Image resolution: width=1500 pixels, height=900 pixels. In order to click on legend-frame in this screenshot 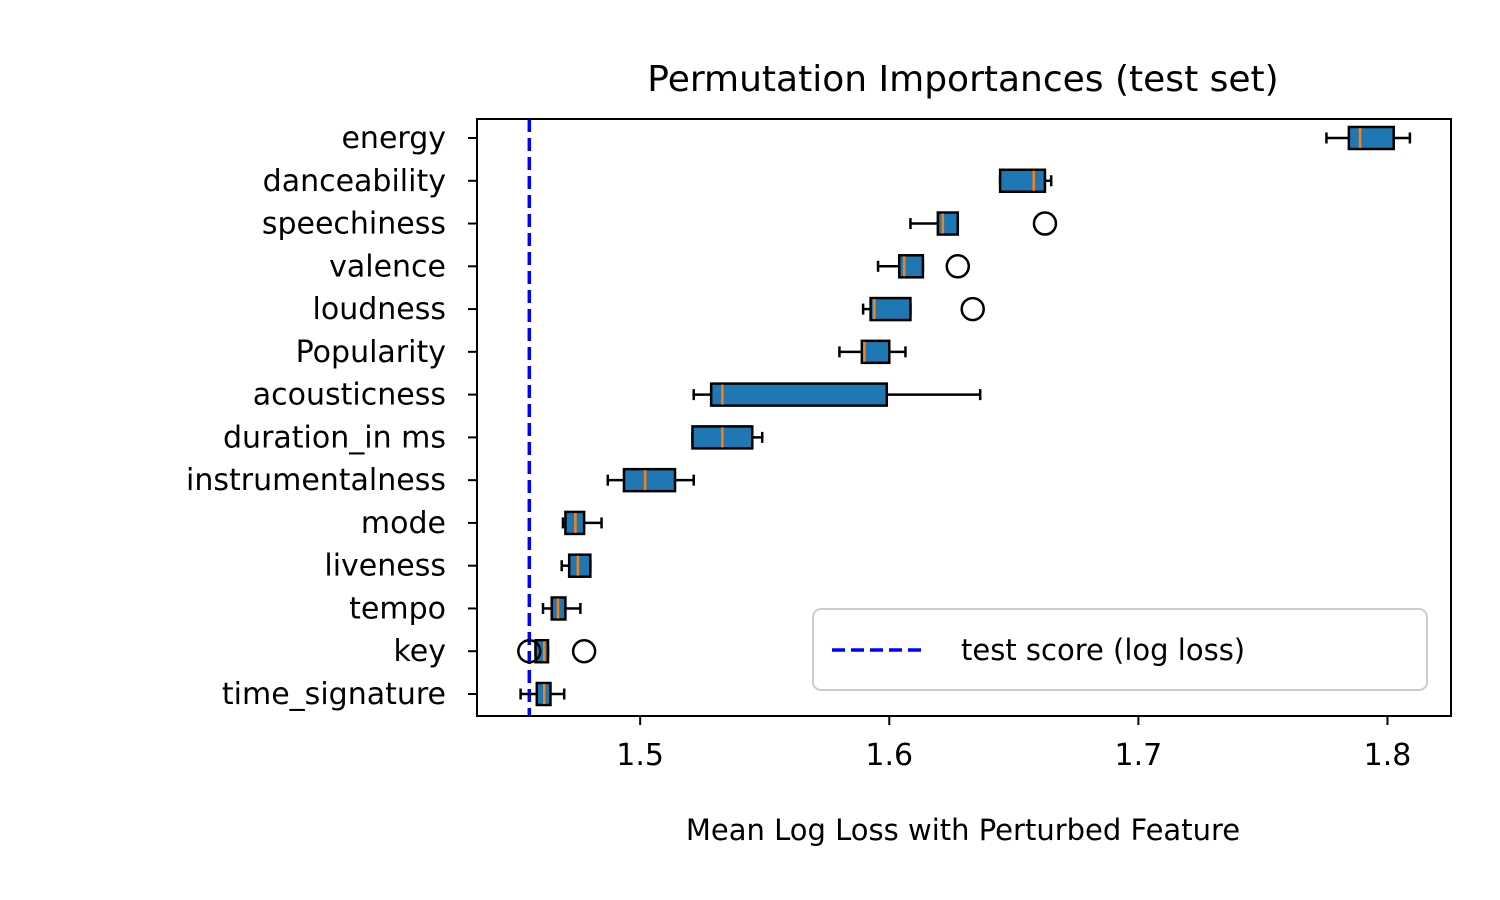, I will do `click(1120, 649)`.